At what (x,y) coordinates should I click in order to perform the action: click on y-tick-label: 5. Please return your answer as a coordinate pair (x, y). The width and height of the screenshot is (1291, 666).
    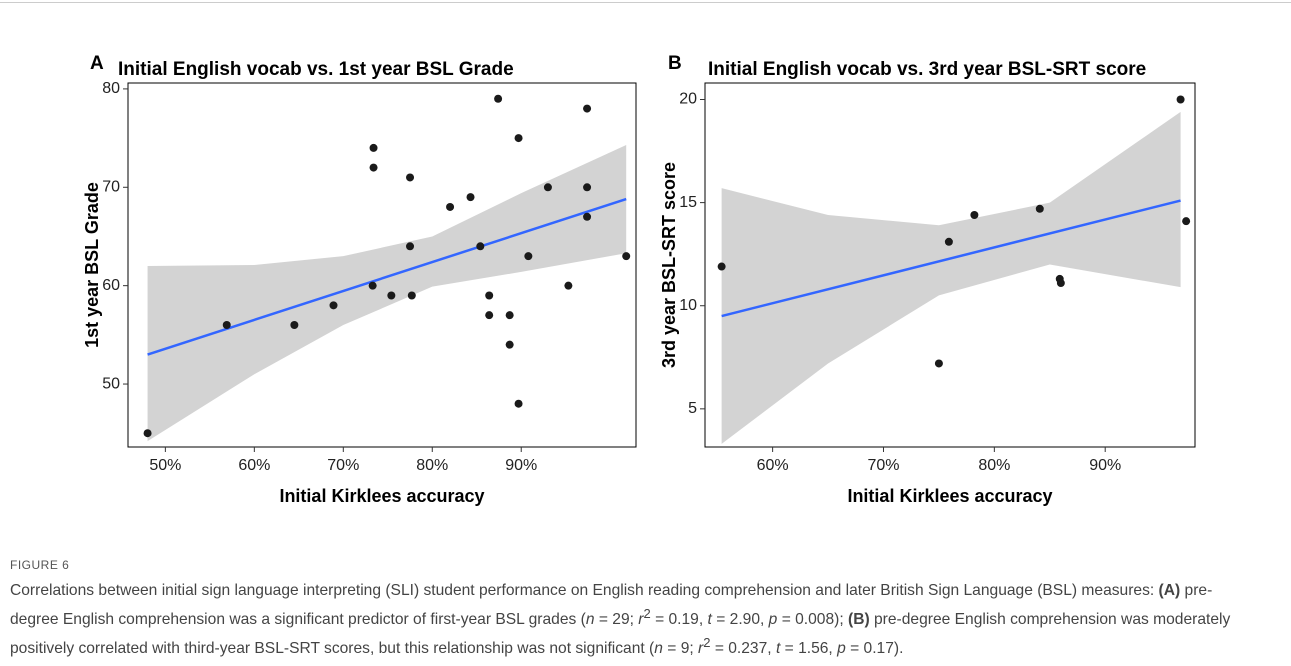
    Looking at the image, I should click on (692, 408).